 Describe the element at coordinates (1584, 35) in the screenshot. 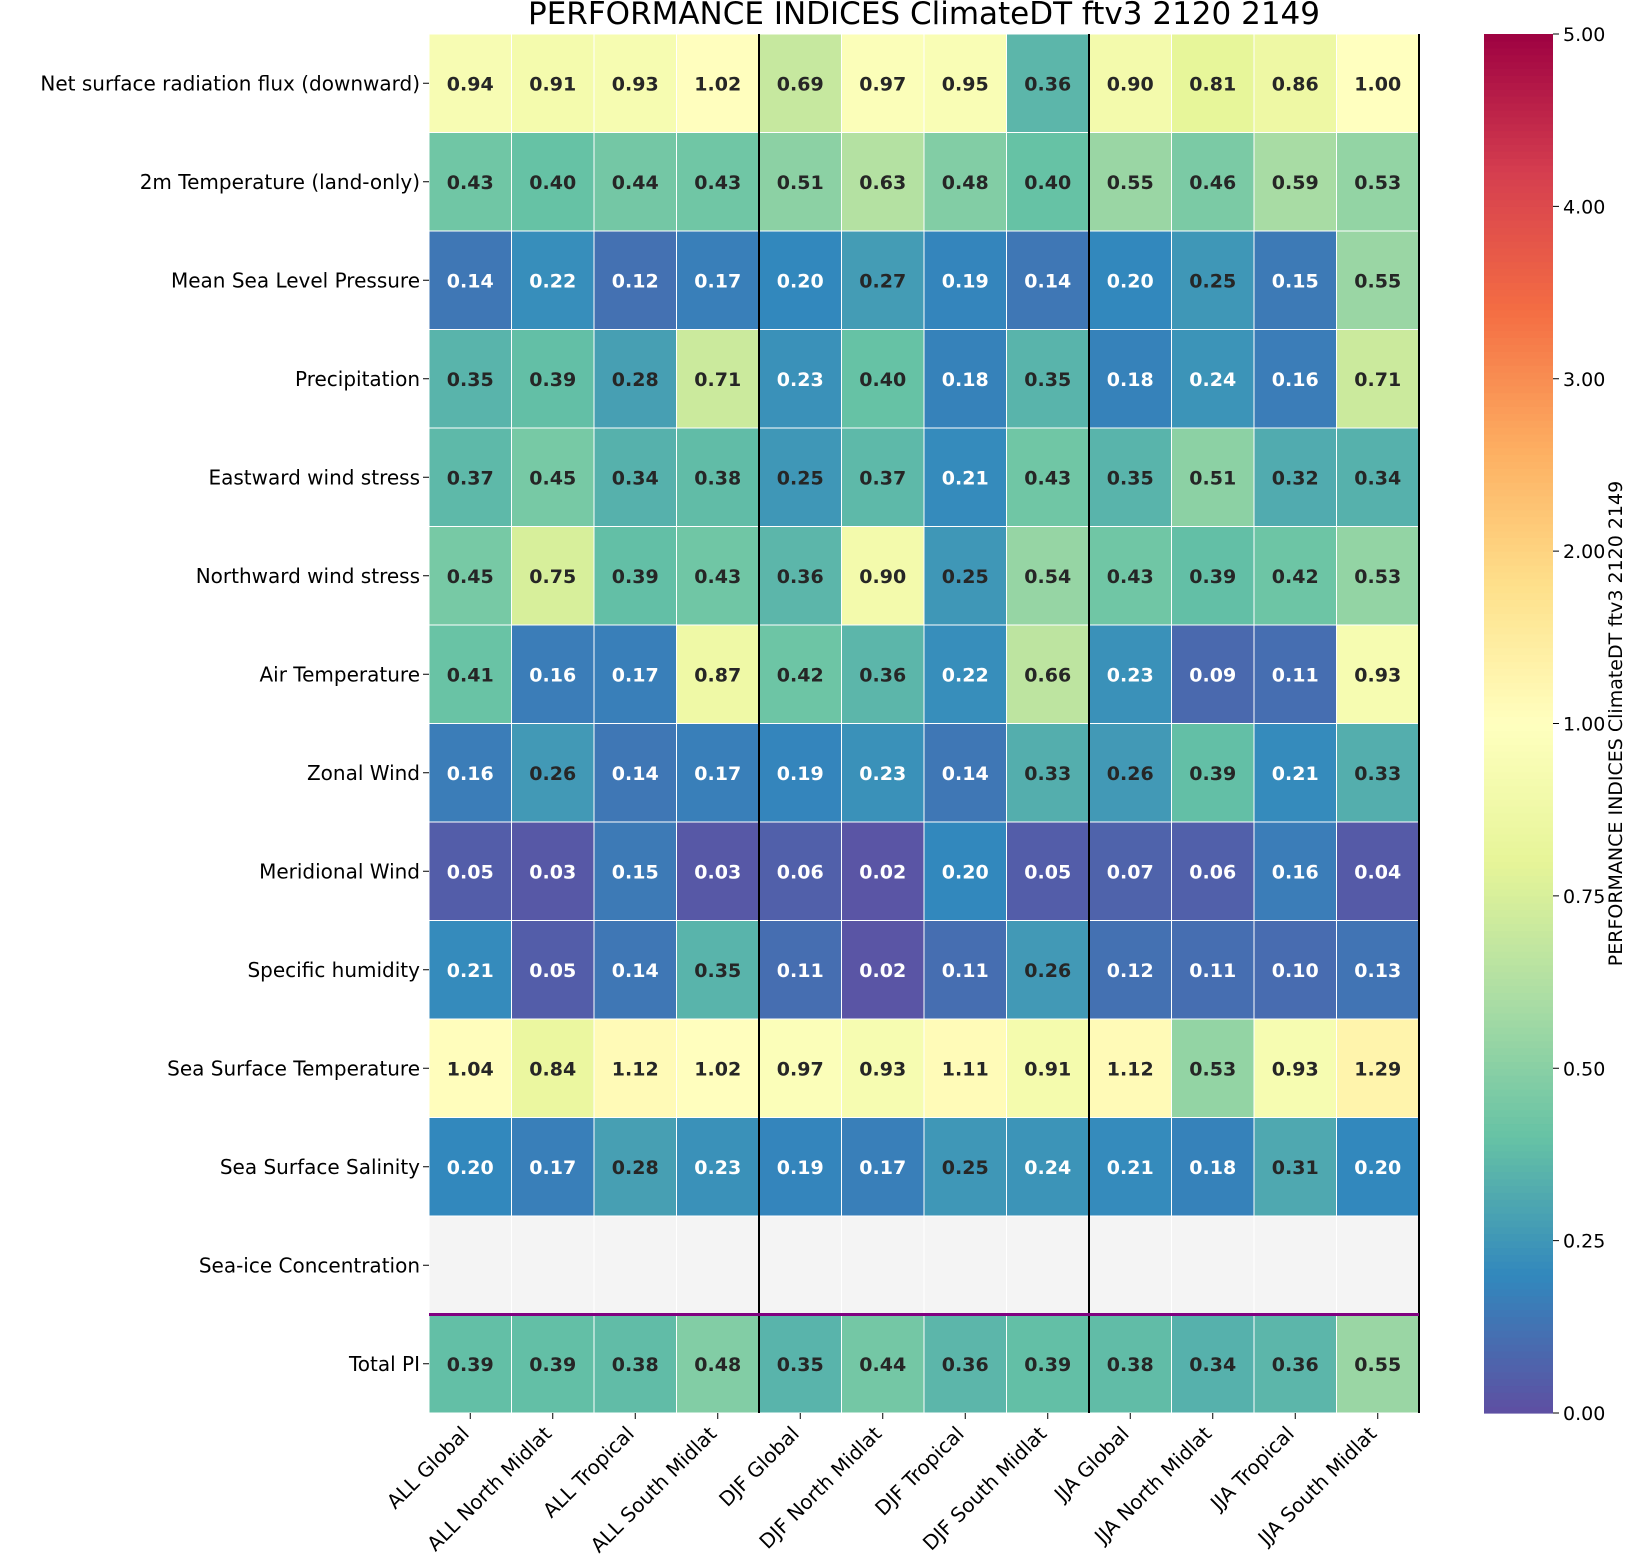

I see `colorbar-tick-label: 5.00` at that location.